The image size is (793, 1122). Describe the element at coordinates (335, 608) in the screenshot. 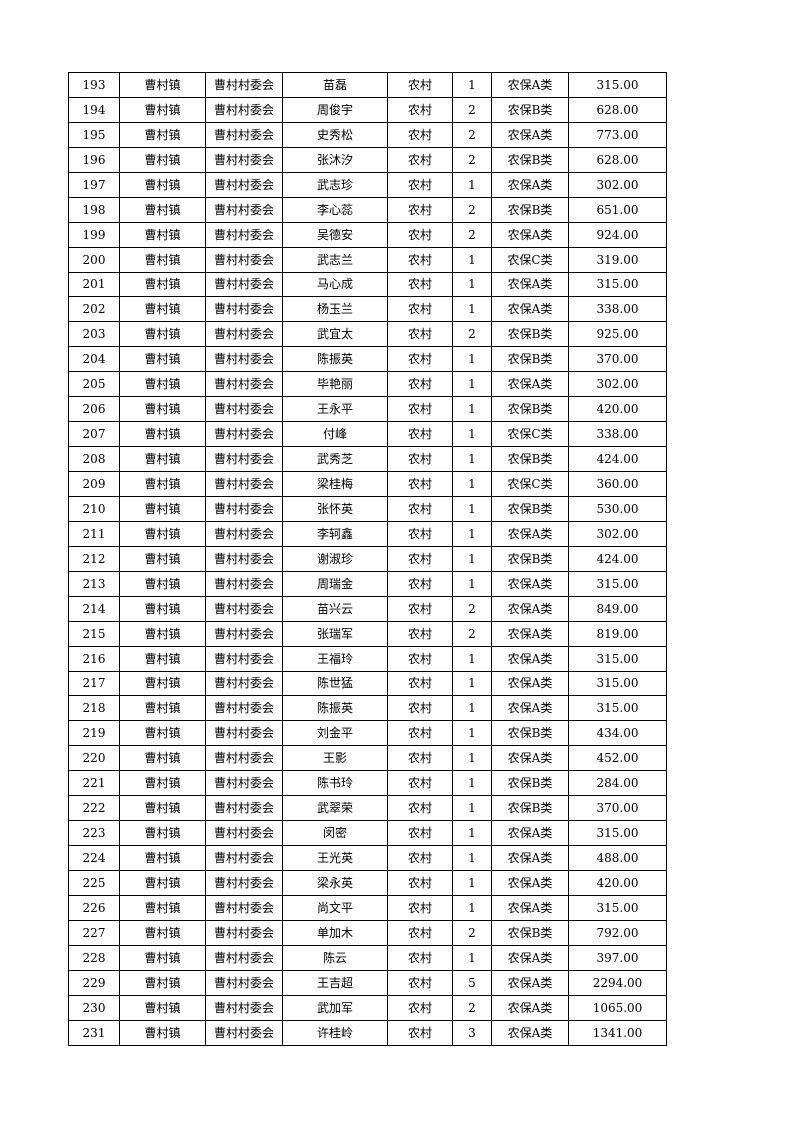

I see `cell-name: 苗兴云` at that location.